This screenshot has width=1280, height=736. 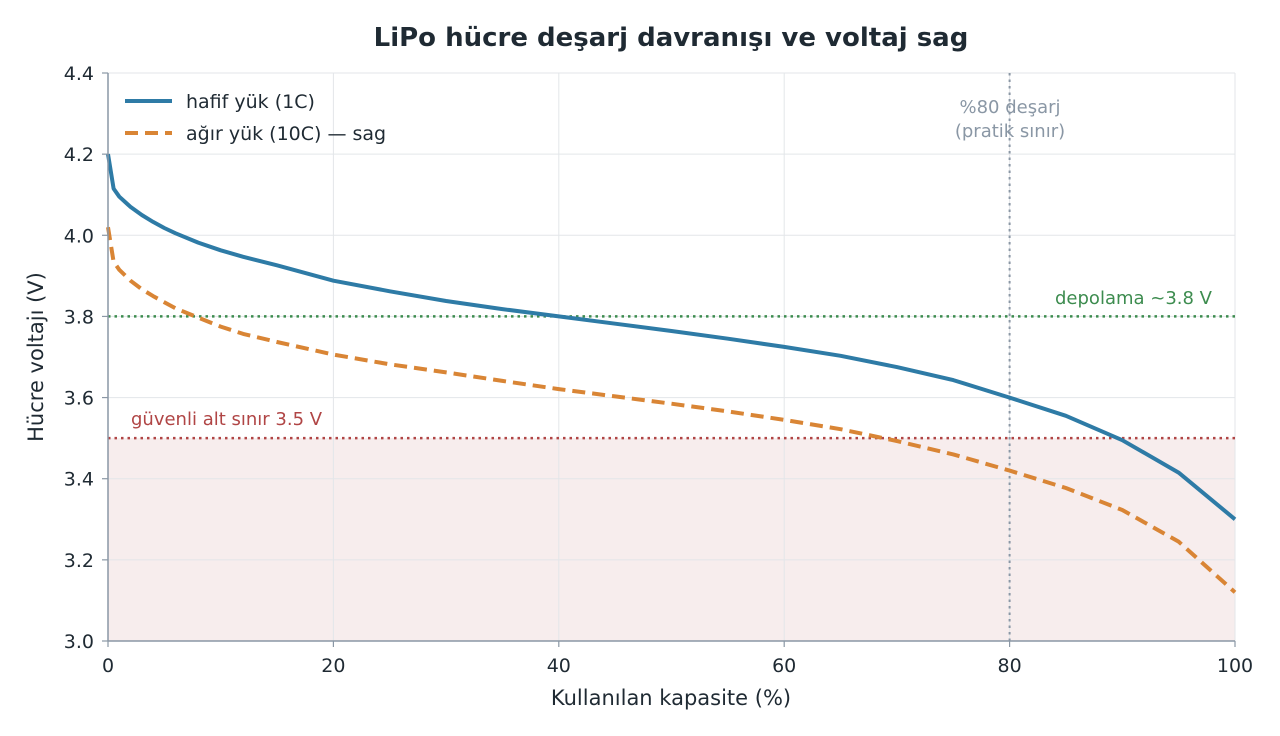 What do you see at coordinates (79, 642) in the screenshot?
I see `y-tick-label: 3.0` at bounding box center [79, 642].